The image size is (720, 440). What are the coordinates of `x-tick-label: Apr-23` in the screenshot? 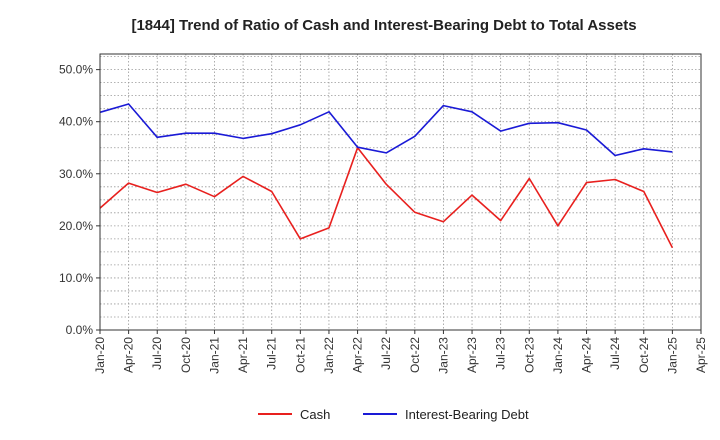 It's located at (472, 355).